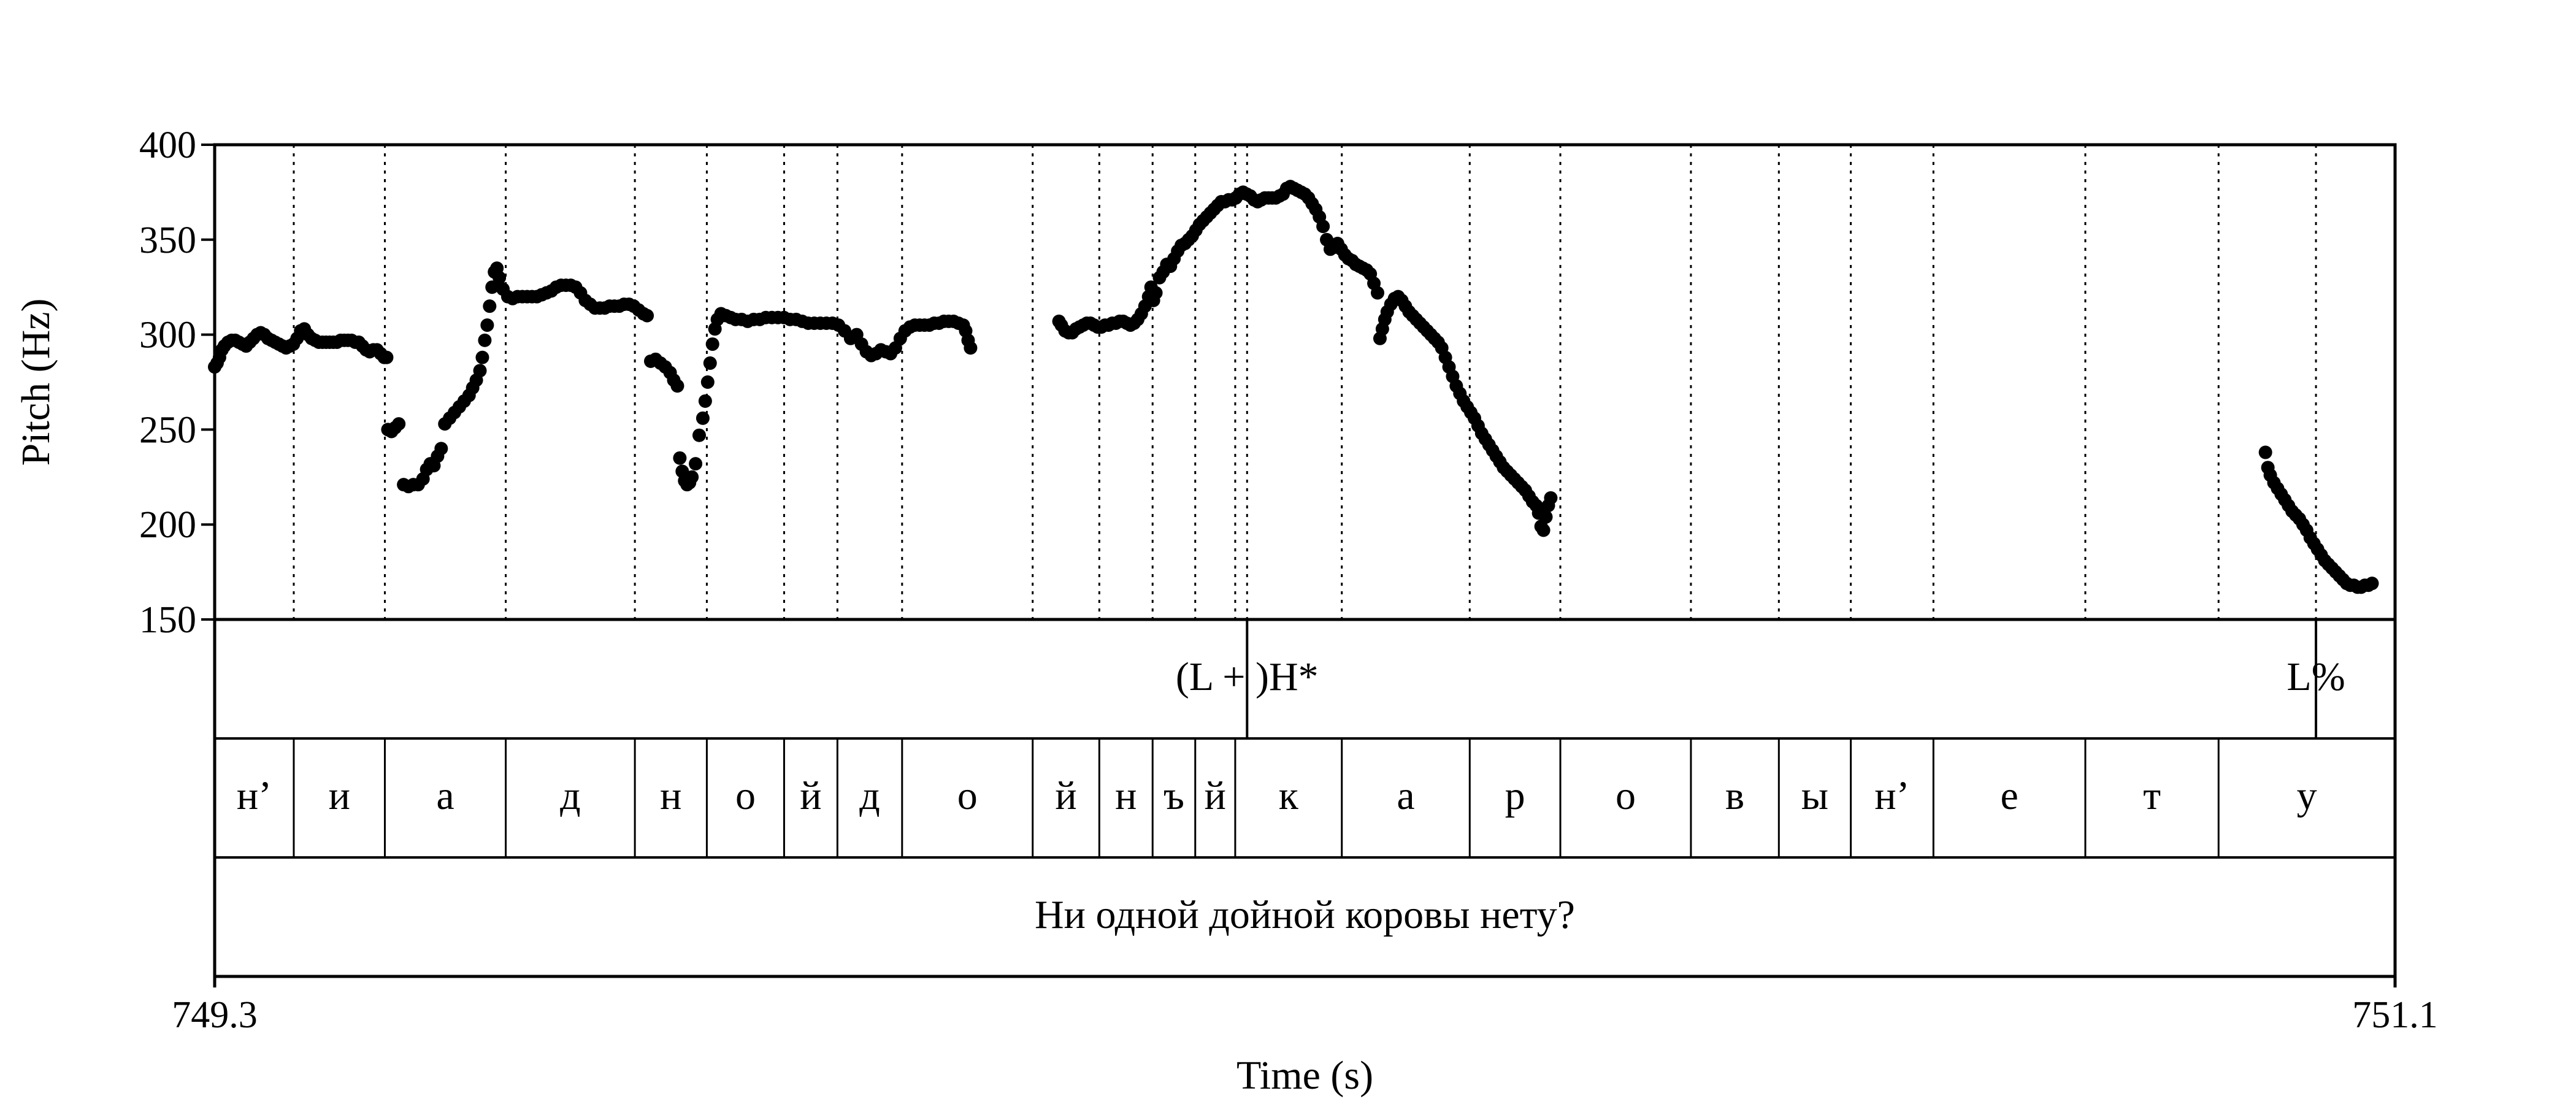 Image resolution: width=2576 pixels, height=1104 pixels. What do you see at coordinates (339, 795) in the screenshot?
I see `phone-label: и` at bounding box center [339, 795].